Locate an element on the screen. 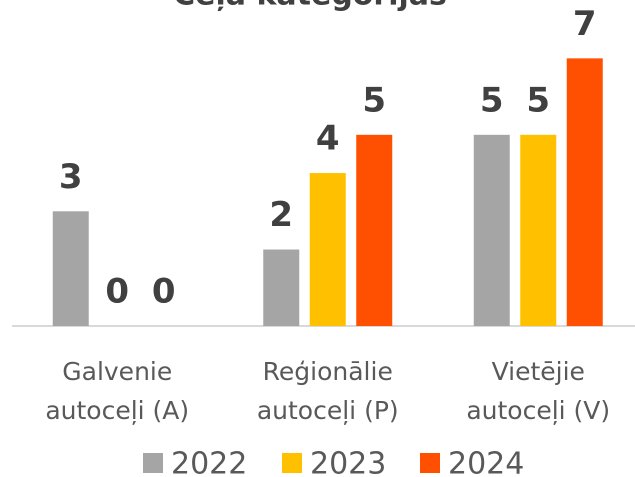 This screenshot has height=477, width=635. data-label: 7 is located at coordinates (585, 24).